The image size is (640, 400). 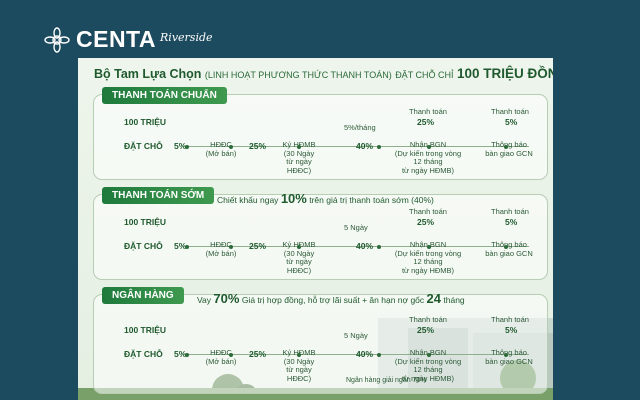 What do you see at coordinates (226, 298) in the screenshot?
I see `note-big: 70%` at bounding box center [226, 298].